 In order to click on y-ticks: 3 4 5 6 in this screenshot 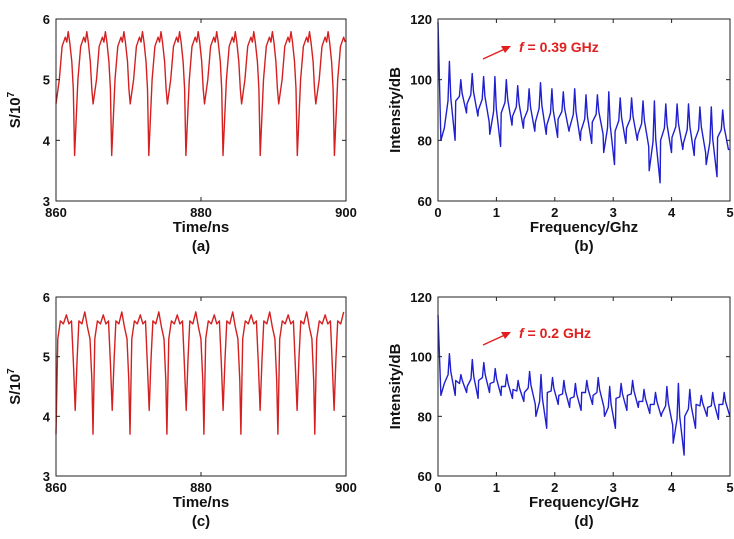, I will do `click(194, 387)`.